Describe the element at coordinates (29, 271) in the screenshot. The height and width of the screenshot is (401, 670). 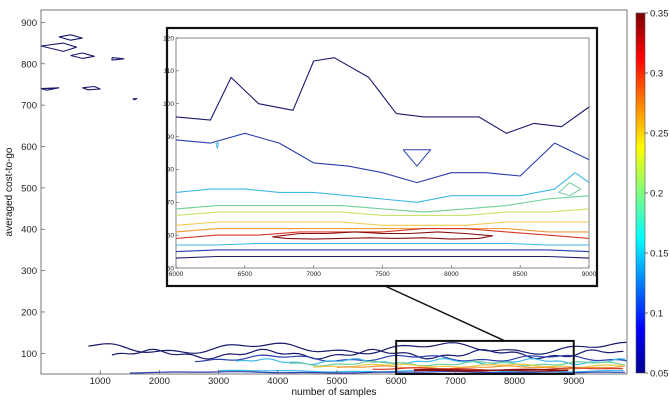
I see `y-tick-label: 300` at that location.